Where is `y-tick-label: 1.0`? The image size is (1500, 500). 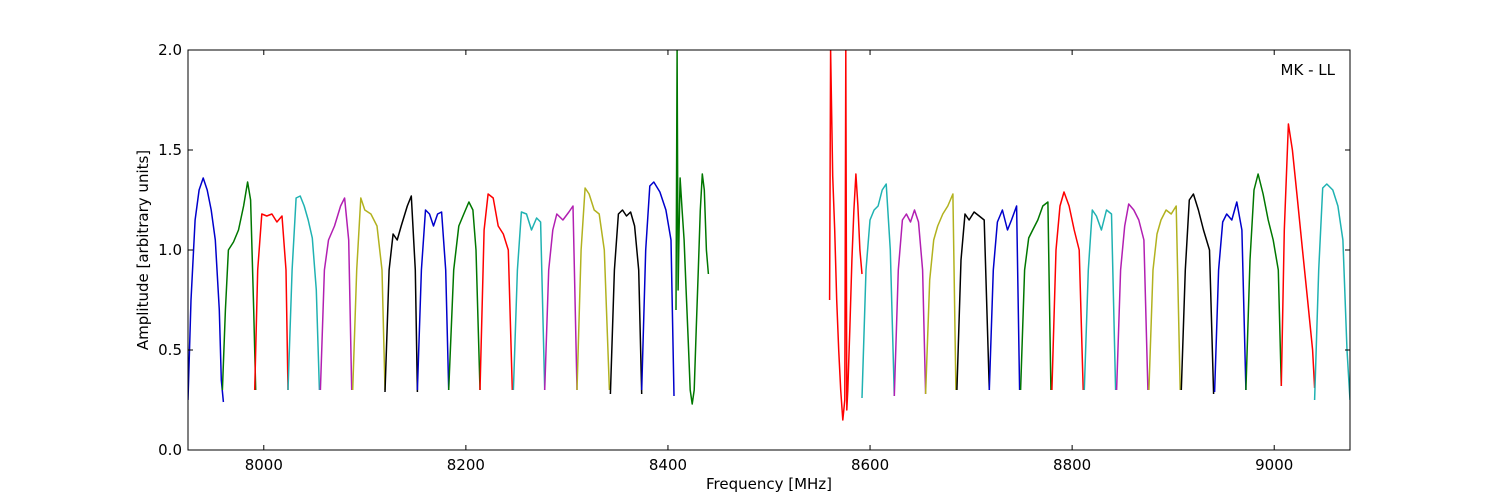
y-tick-label: 1.0 is located at coordinates (170, 250).